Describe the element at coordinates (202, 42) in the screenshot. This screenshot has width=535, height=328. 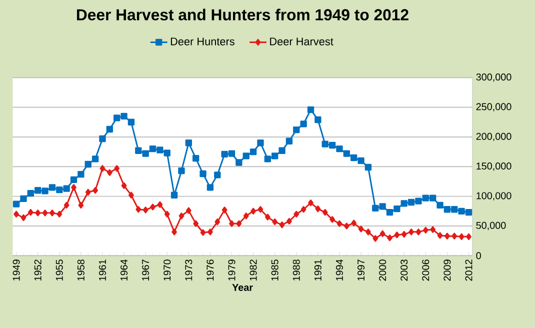
I see `legend-label: Deer Hunters` at that location.